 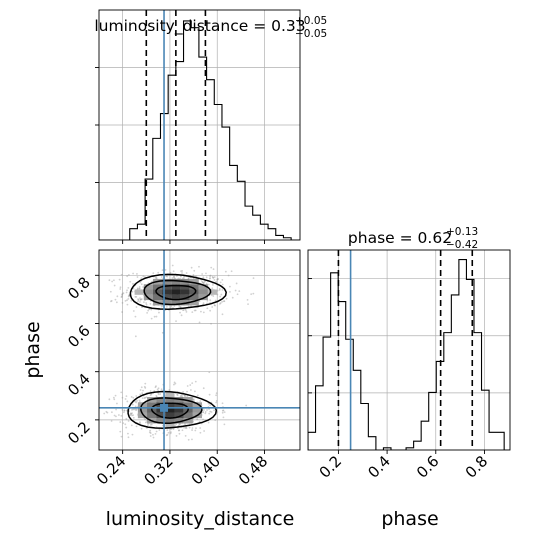 What do you see at coordinates (79, 385) in the screenshot?
I see `joint-y-tick-label: 0.4` at bounding box center [79, 385].